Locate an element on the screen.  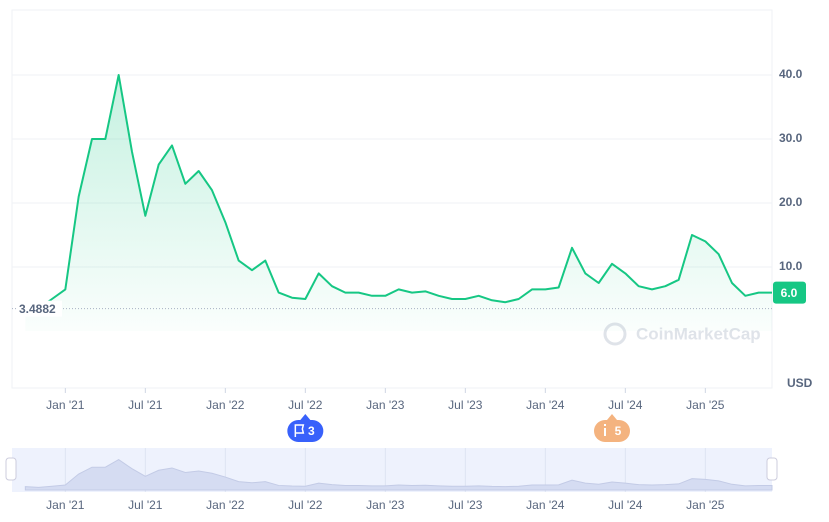
event-label: 5 is located at coordinates (618, 431).